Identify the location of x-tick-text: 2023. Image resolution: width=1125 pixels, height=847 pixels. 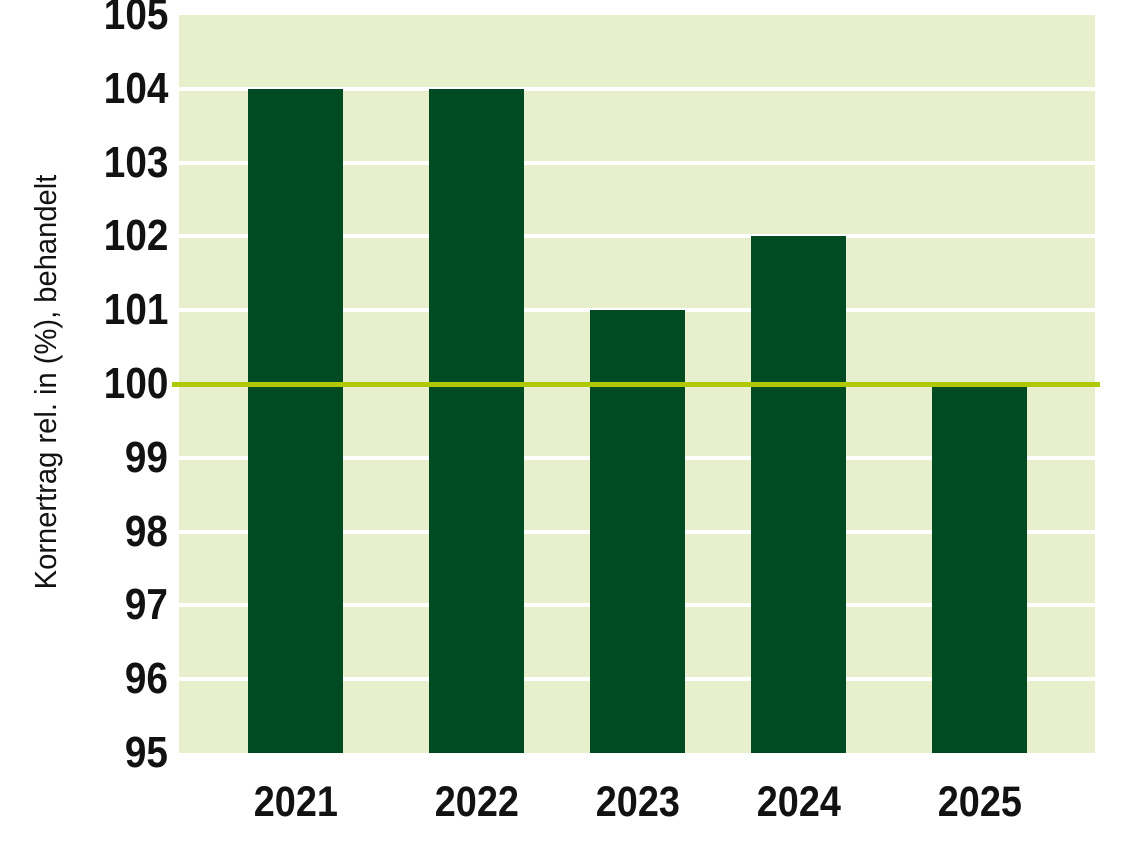
(637, 802).